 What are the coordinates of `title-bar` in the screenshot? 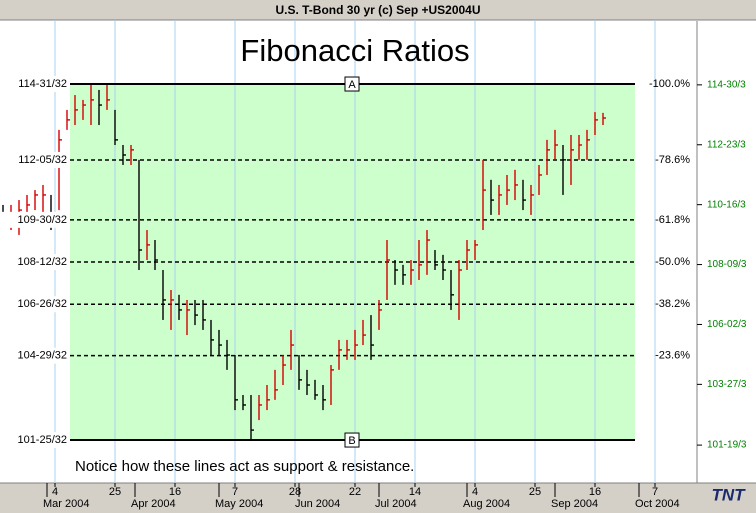 It's located at (378, 10).